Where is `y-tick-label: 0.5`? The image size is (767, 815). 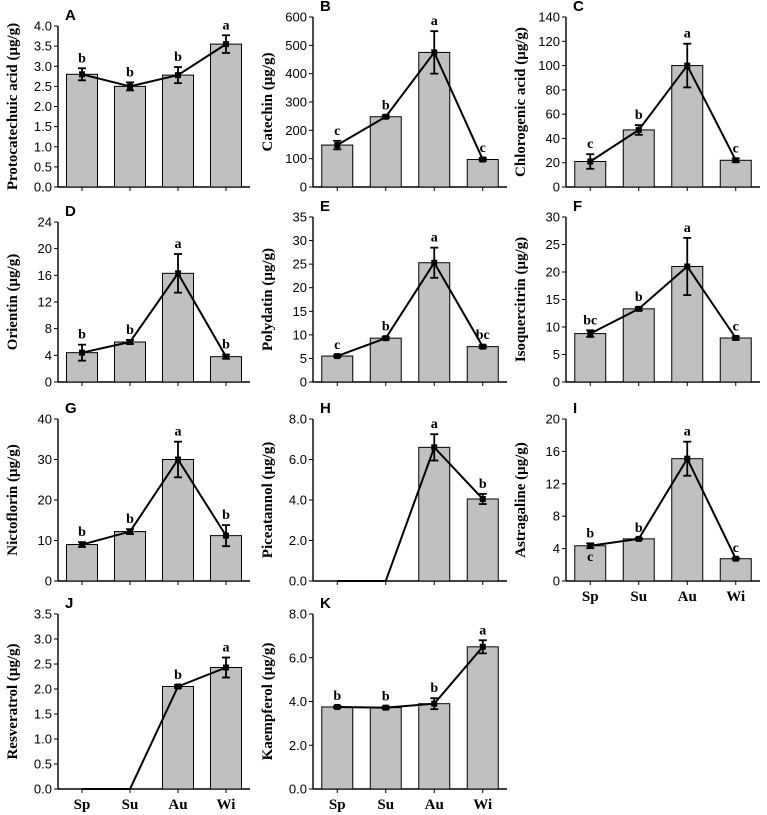 y-tick-label: 0.5 is located at coordinates (43, 764).